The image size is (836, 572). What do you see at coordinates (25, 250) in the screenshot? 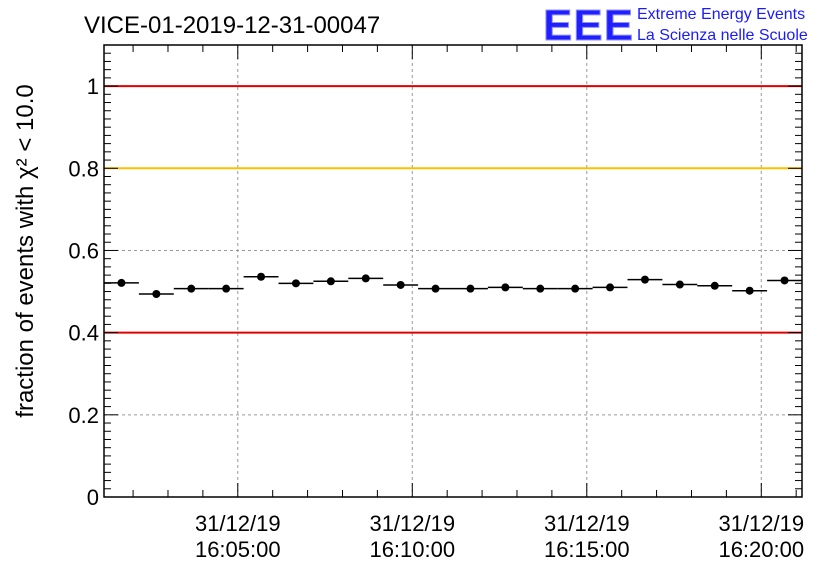
I see `y-axis-label: fraction of events with χ² < 10.0` at bounding box center [25, 250].